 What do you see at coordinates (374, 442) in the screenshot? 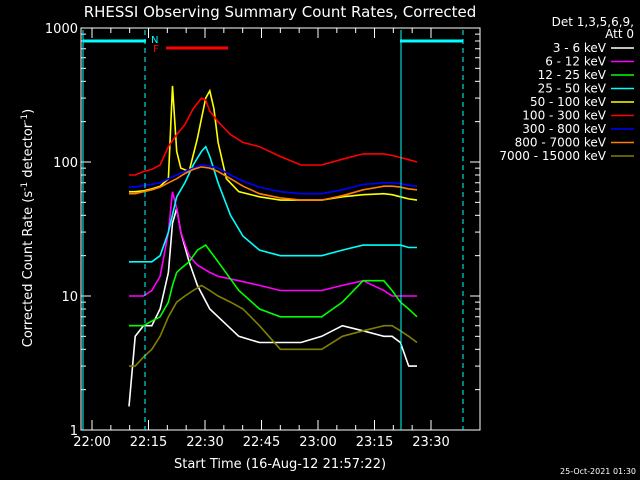
I see `x-tick-label: 23:15` at bounding box center [374, 442].